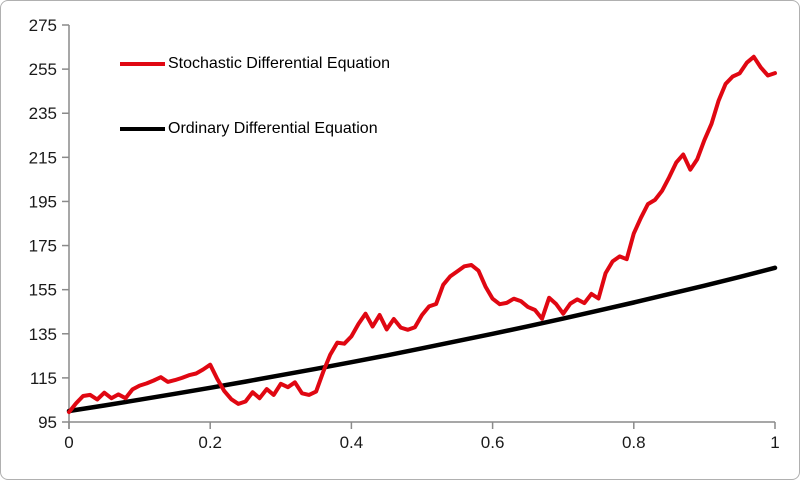 The image size is (800, 480). I want to click on y-tick-label: 275, so click(43, 25).